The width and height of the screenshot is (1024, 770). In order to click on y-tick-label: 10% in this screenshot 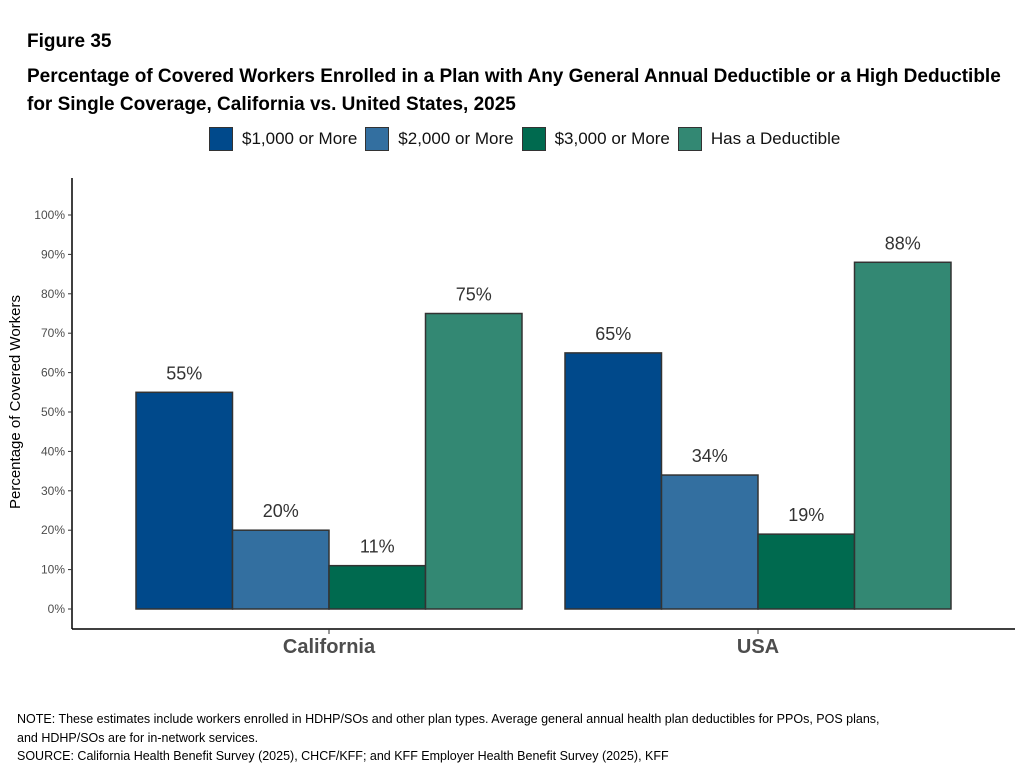, I will do `click(53, 570)`.